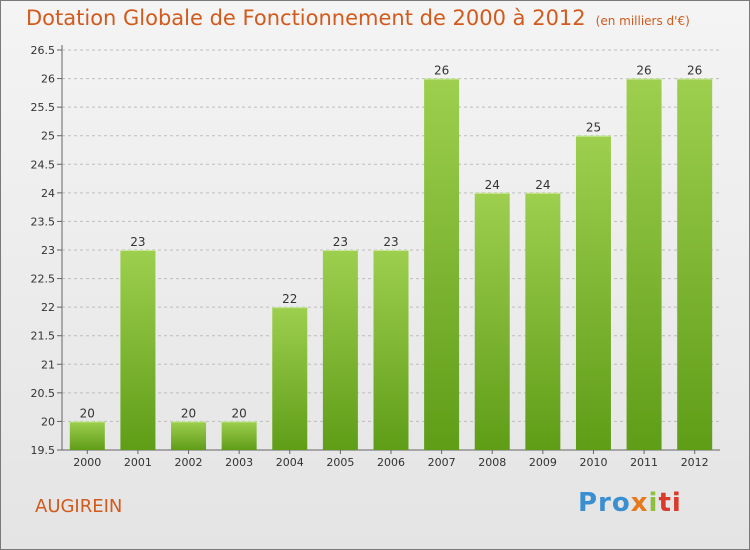  What do you see at coordinates (644, 462) in the screenshot?
I see `x-tick-label: 2011` at bounding box center [644, 462].